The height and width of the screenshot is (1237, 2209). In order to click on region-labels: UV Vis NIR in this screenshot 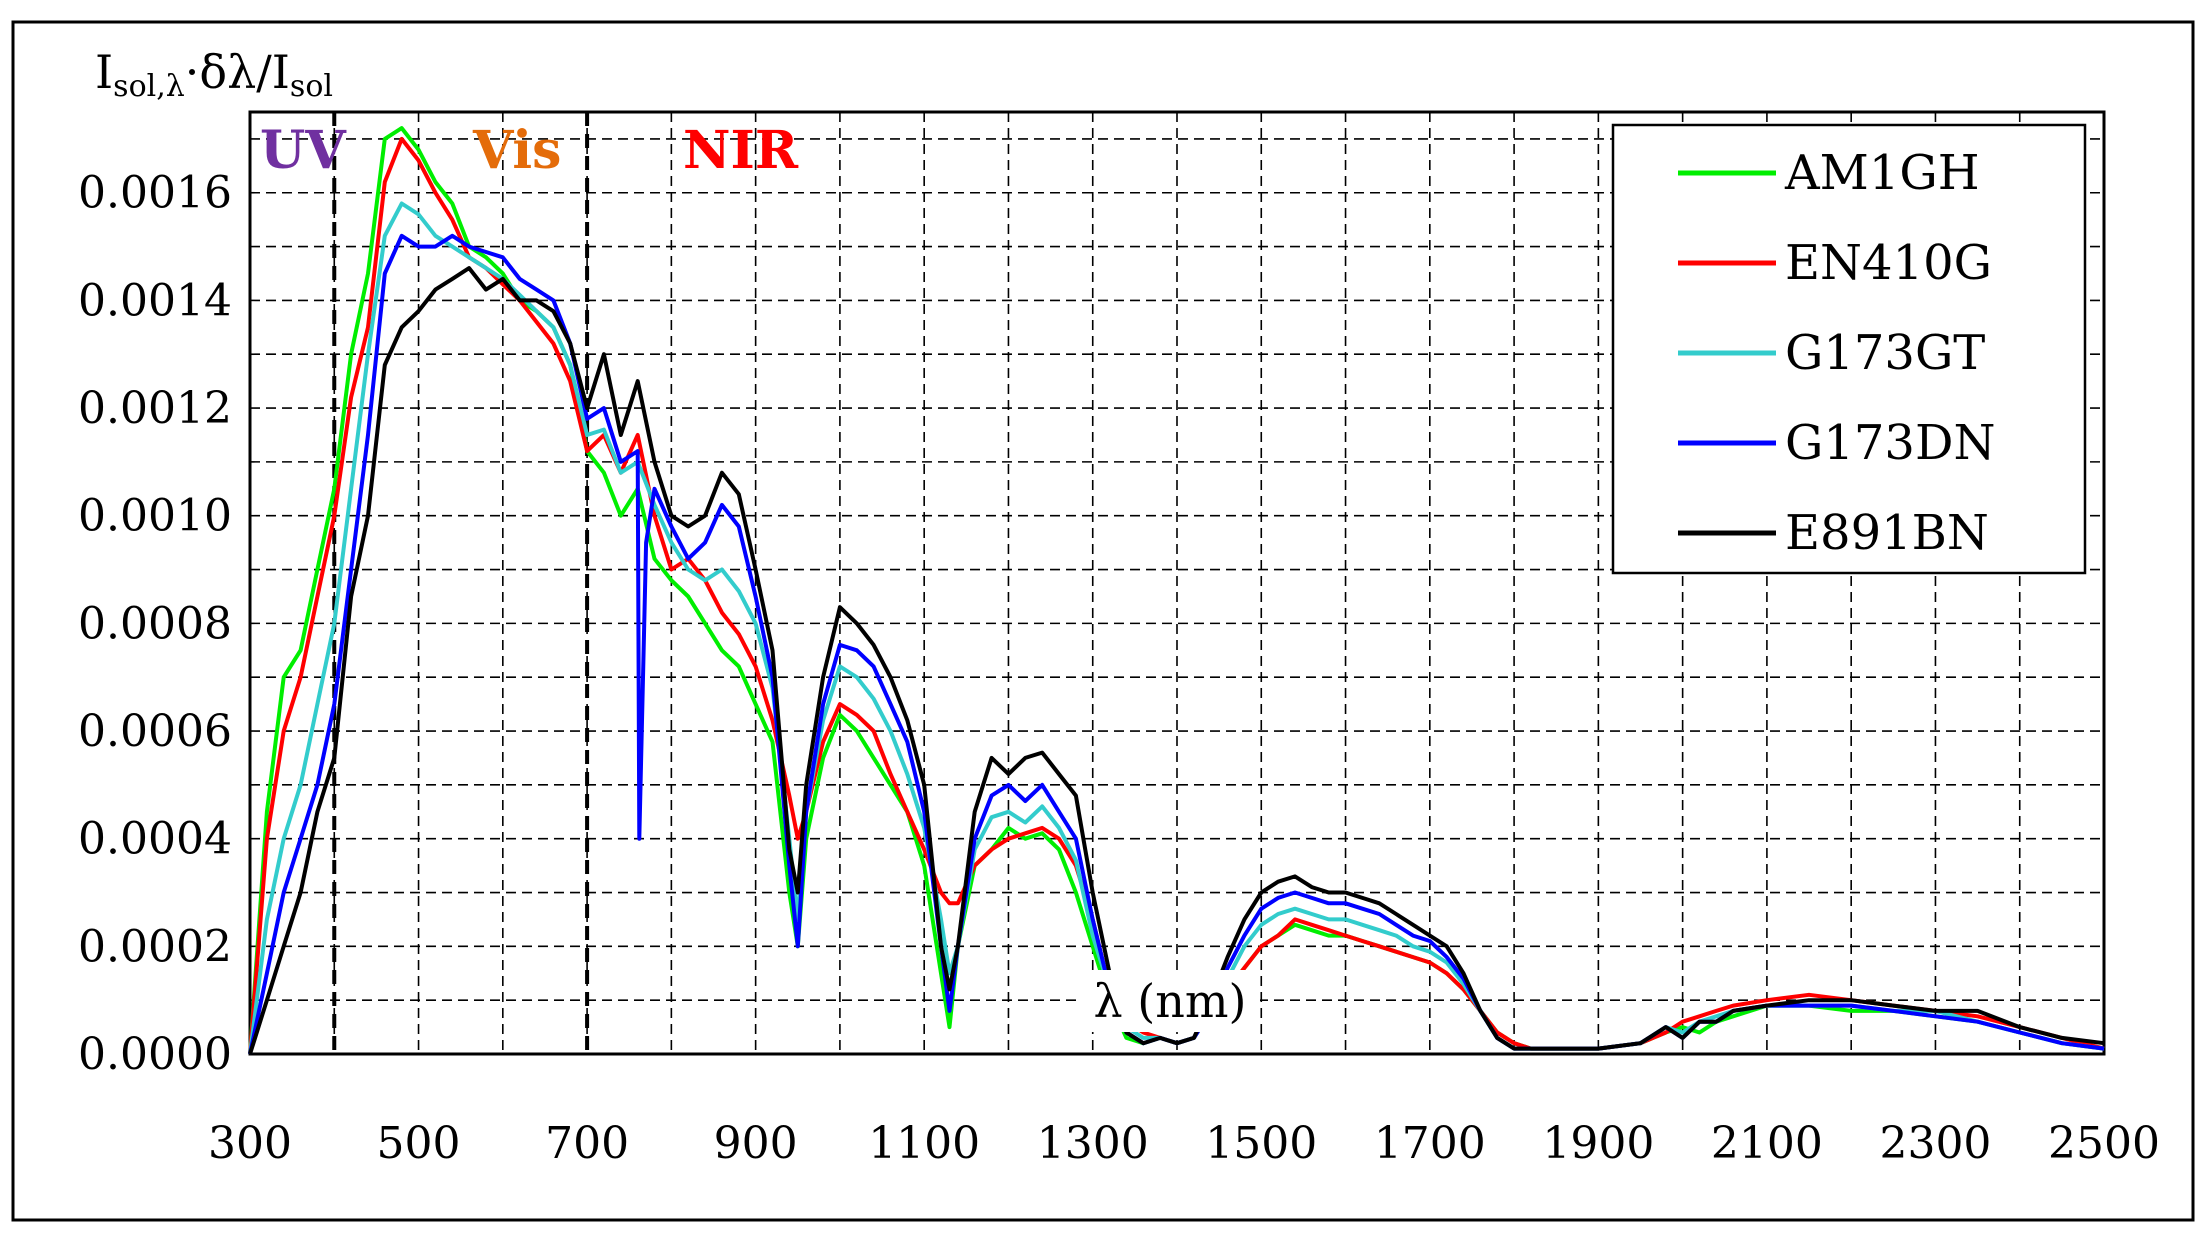, I will do `click(529, 150)`.